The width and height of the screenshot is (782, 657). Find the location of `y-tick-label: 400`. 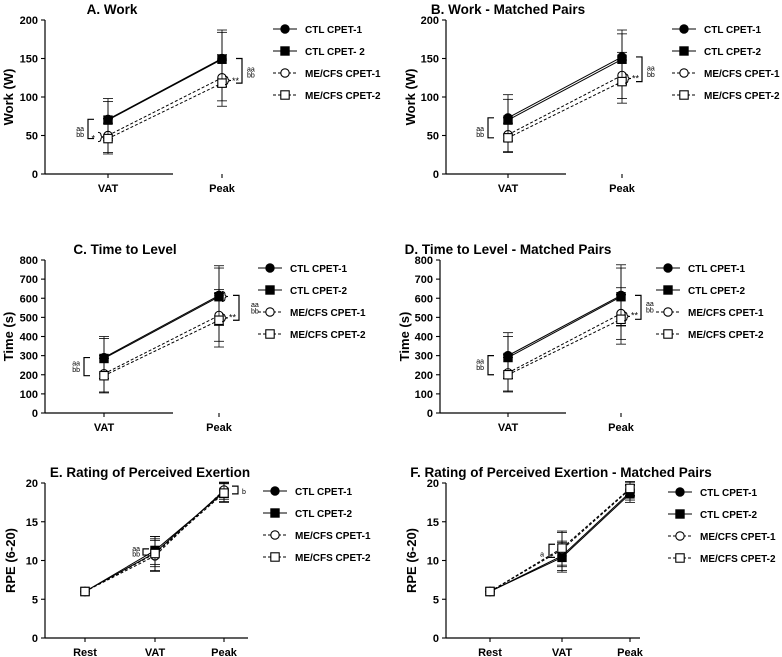

y-tick-label: 400 is located at coordinates (29, 338).